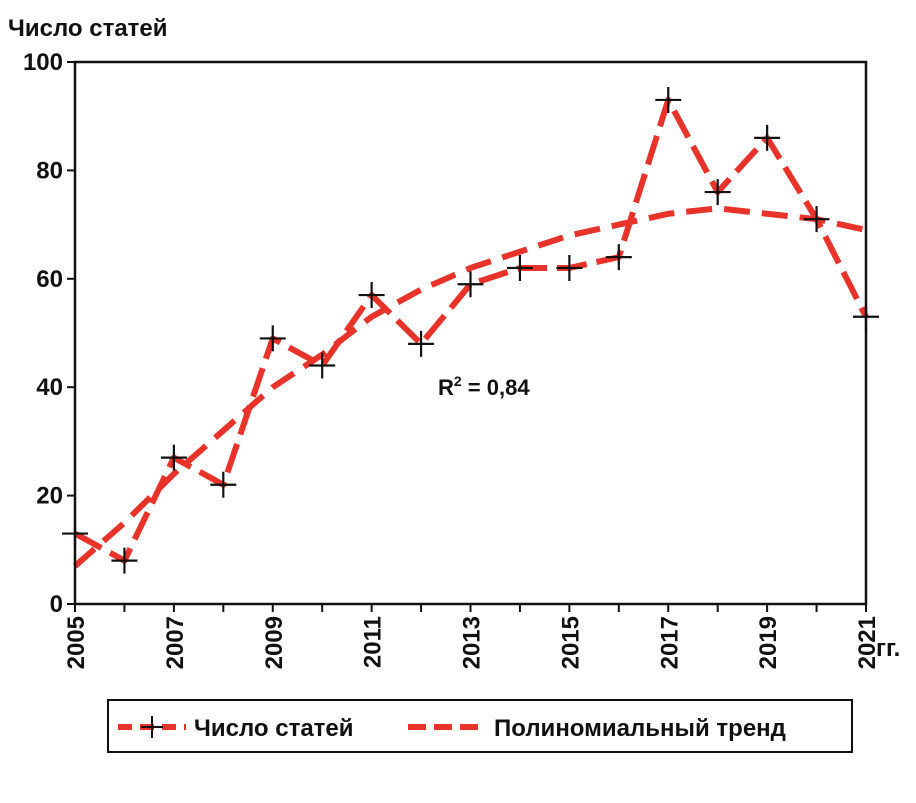 Image resolution: width=916 pixels, height=803 pixels. Describe the element at coordinates (49, 496) in the screenshot. I see `y-tick-label: 20` at that location.